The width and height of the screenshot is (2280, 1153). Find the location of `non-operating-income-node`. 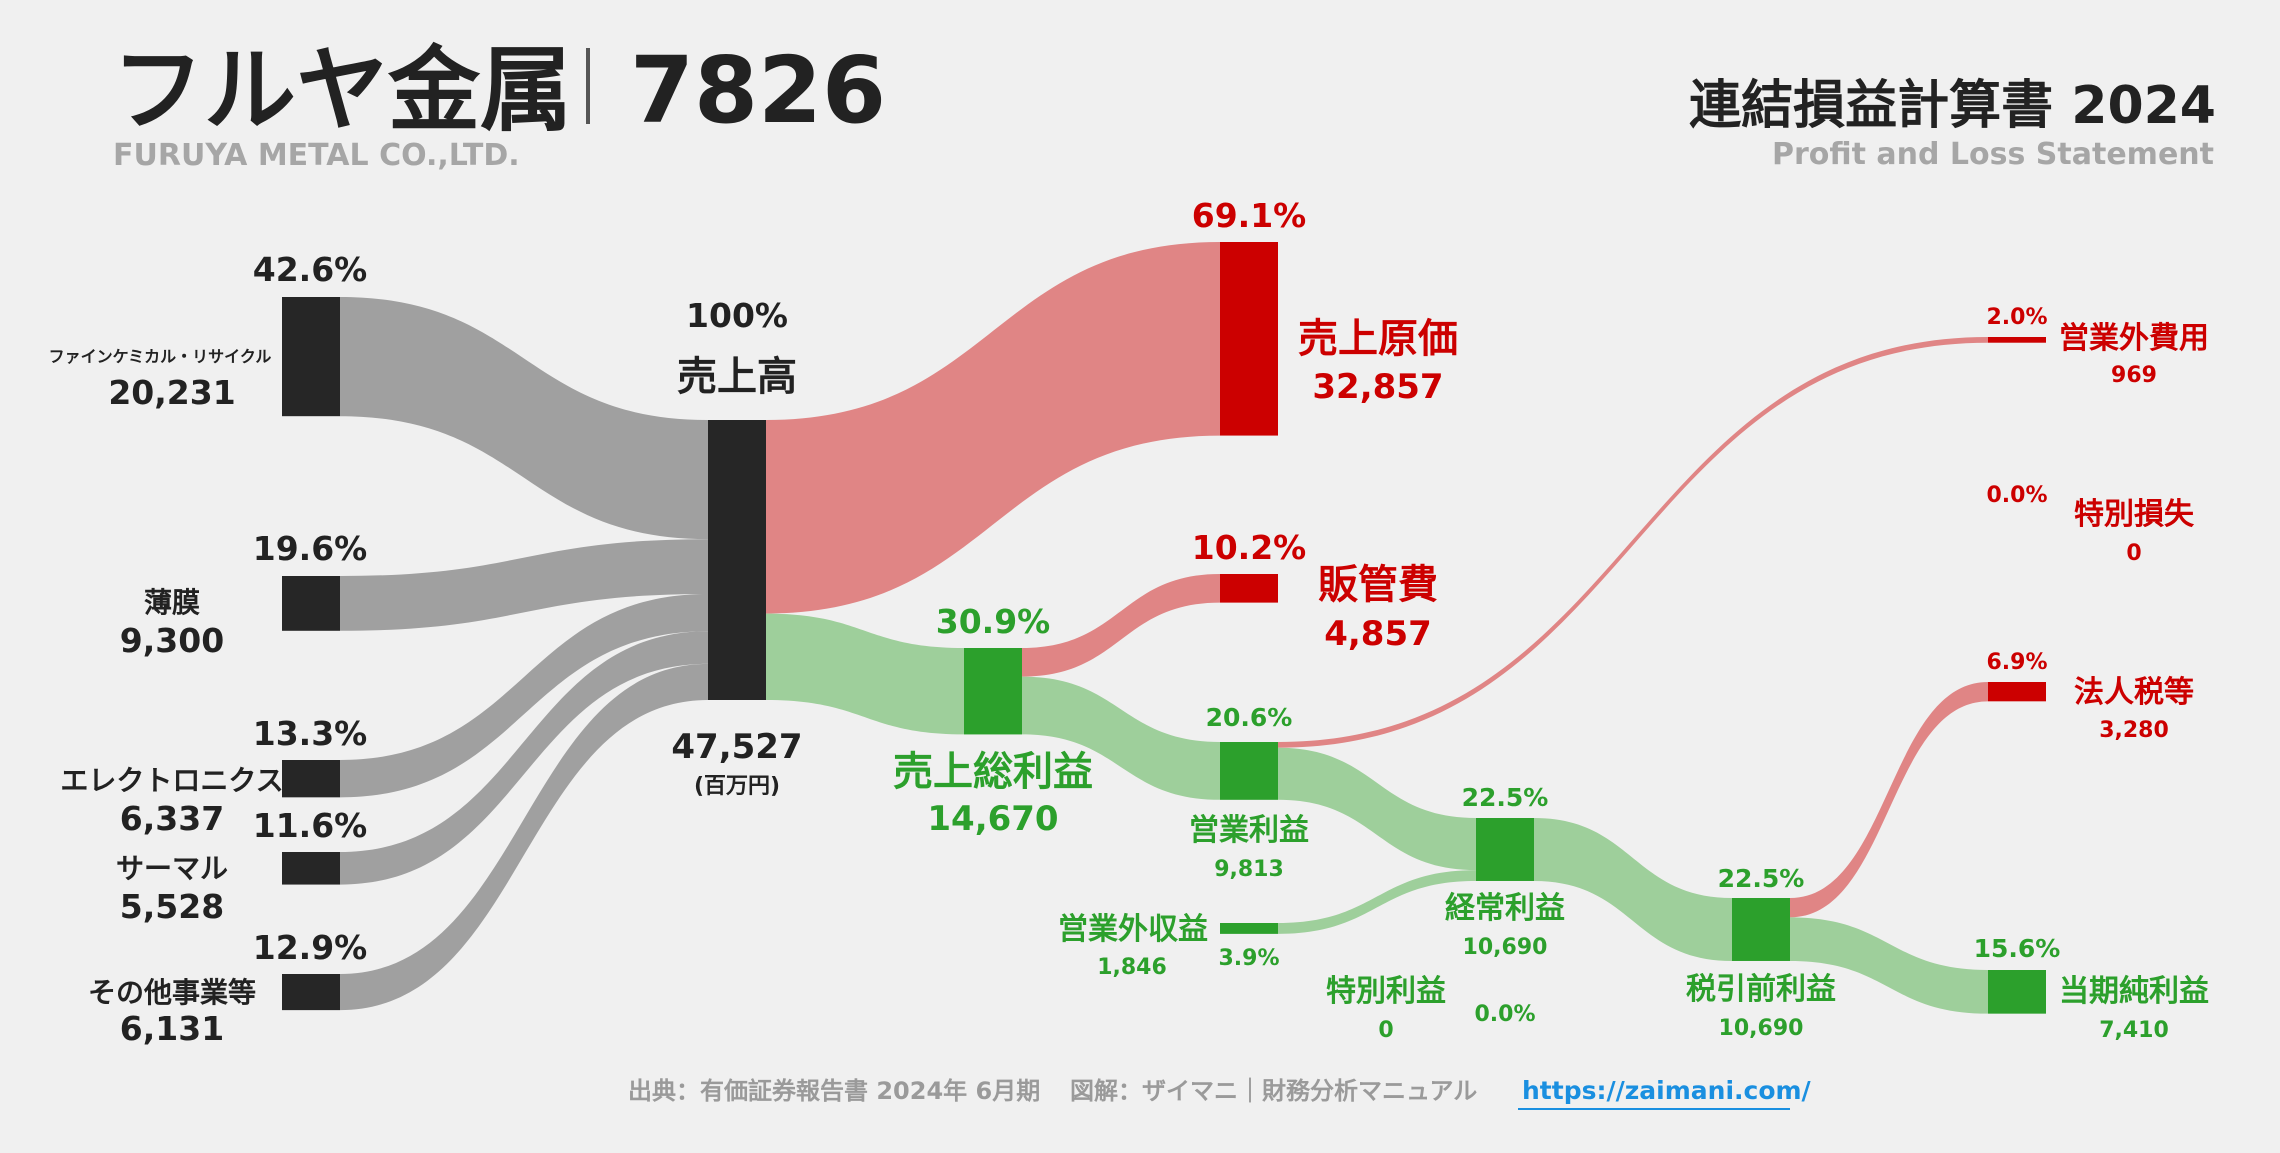

non-operating-income-node is located at coordinates (1249, 928).